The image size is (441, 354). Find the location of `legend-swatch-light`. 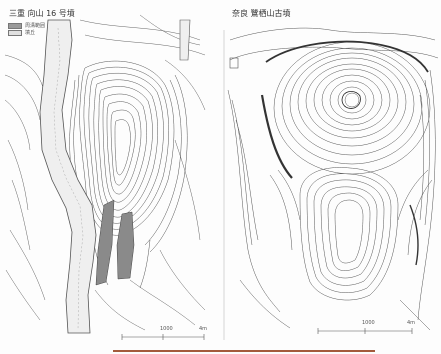

legend-swatch-light is located at coordinates (15, 32).